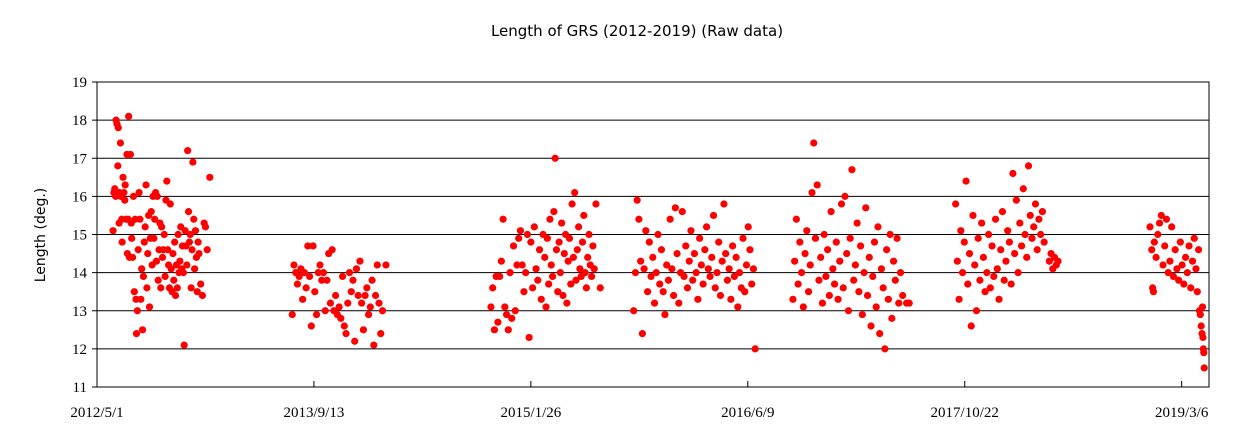 The height and width of the screenshot is (447, 1255). What do you see at coordinates (80, 388) in the screenshot?
I see `y-tick-label: 11` at bounding box center [80, 388].